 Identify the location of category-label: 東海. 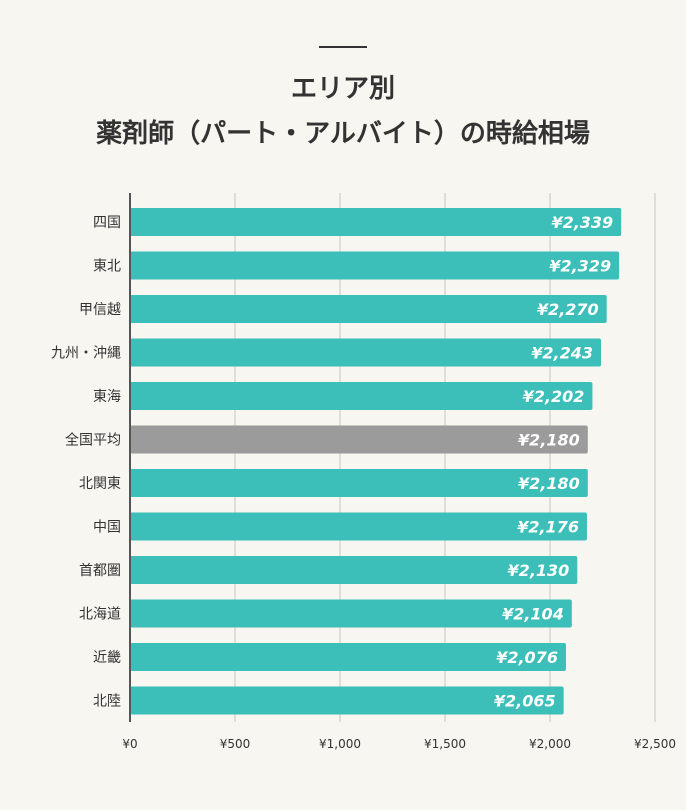
(107, 397).